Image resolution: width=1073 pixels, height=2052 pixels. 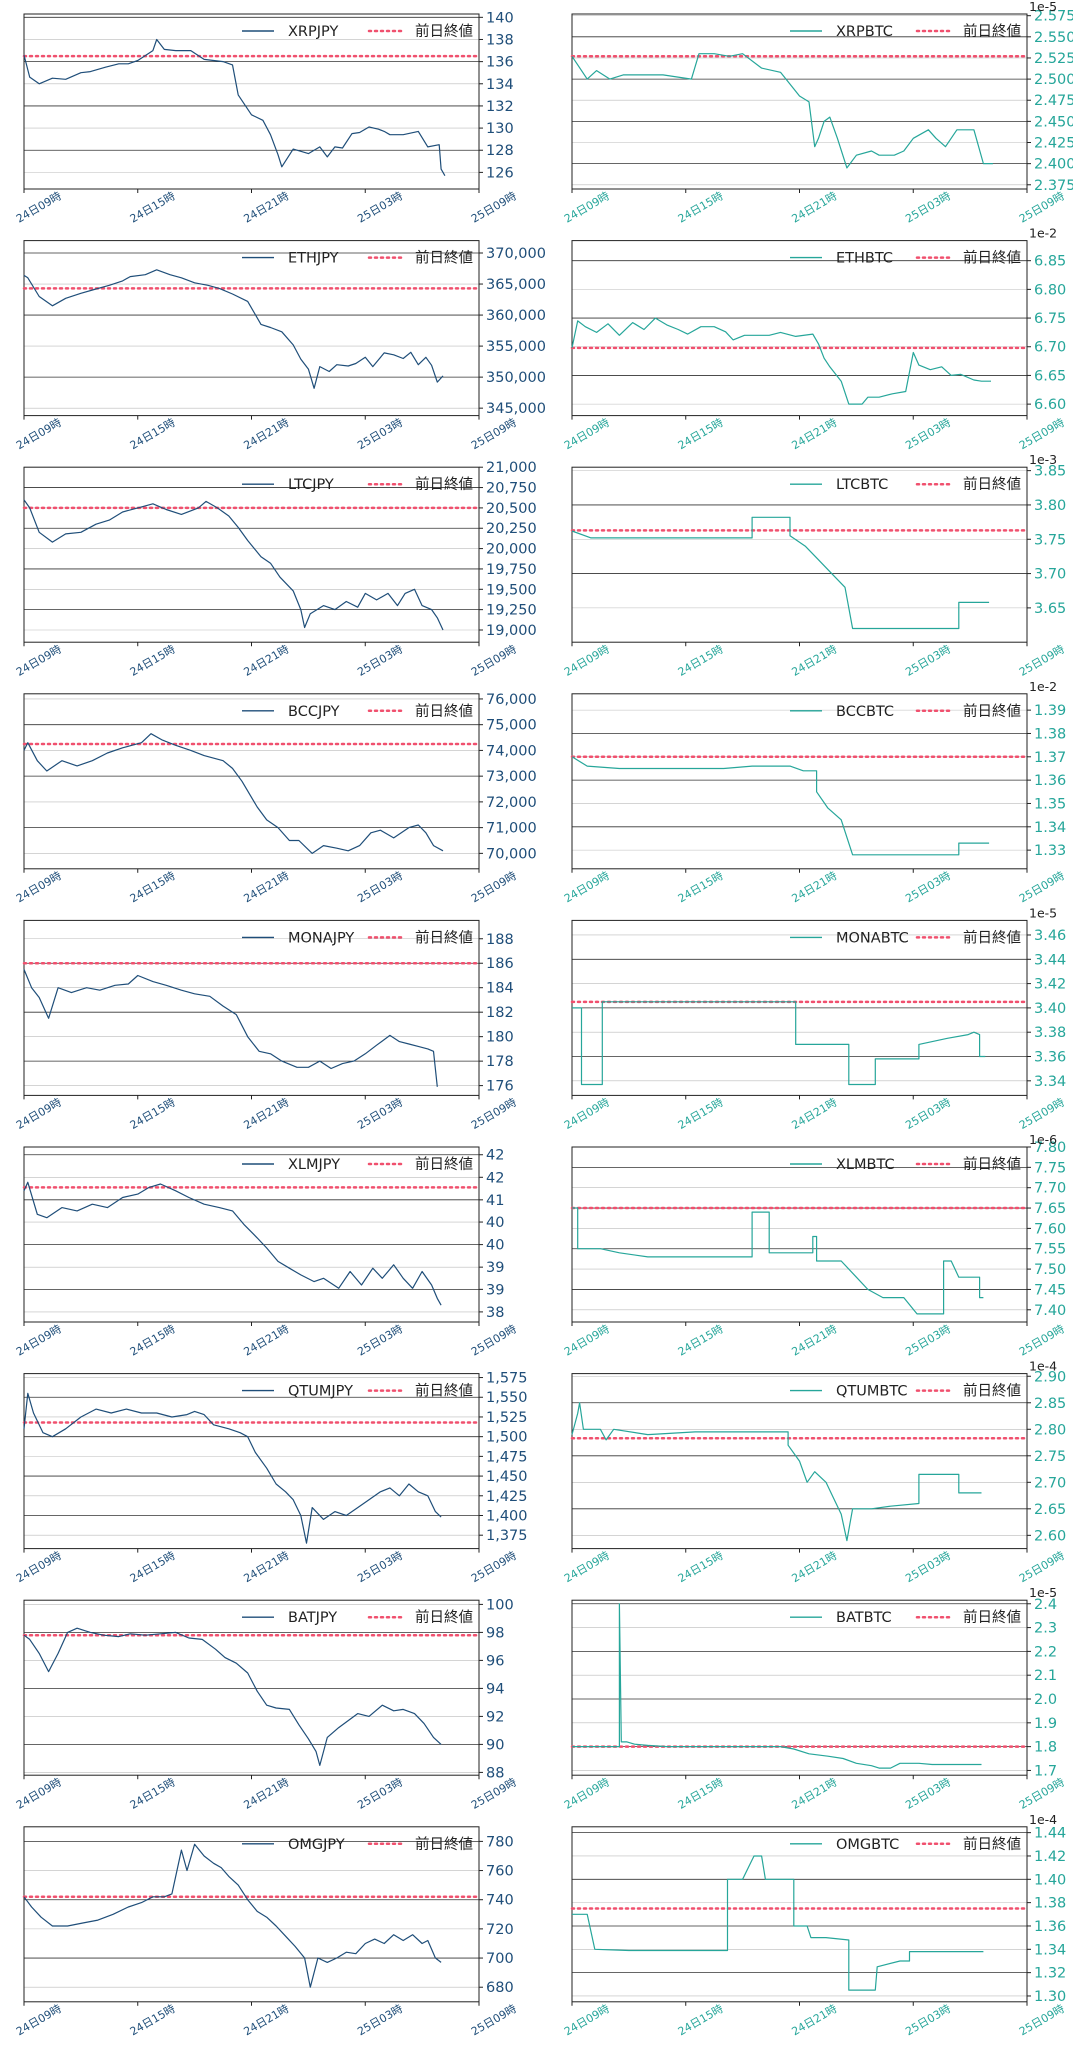 What do you see at coordinates (511, 509) in the screenshot?
I see `y-tick-label: 20,500` at bounding box center [511, 509].